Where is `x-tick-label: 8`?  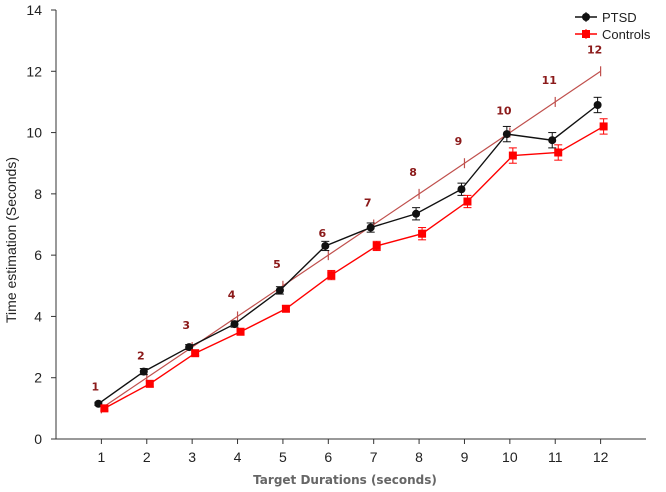
x-tick-label: 8 is located at coordinates (419, 457).